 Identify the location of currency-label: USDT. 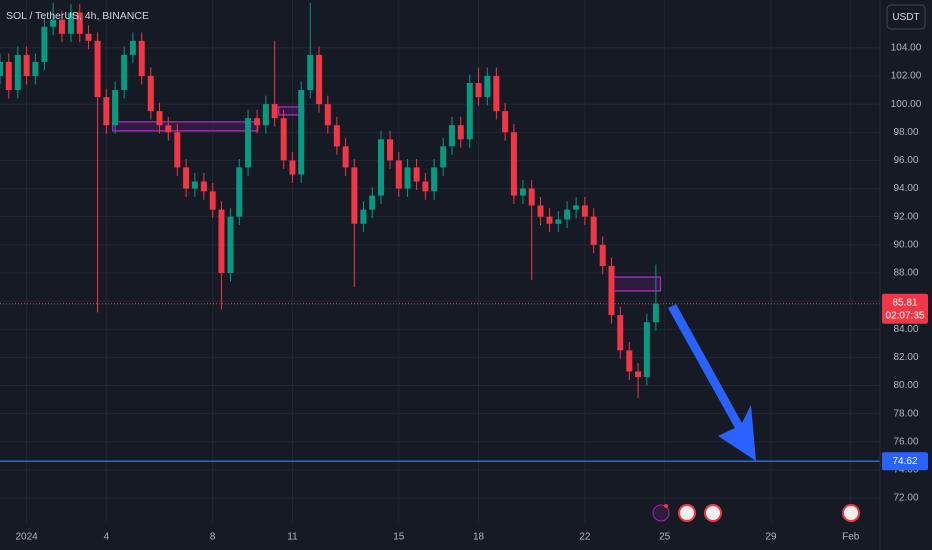
(905, 17).